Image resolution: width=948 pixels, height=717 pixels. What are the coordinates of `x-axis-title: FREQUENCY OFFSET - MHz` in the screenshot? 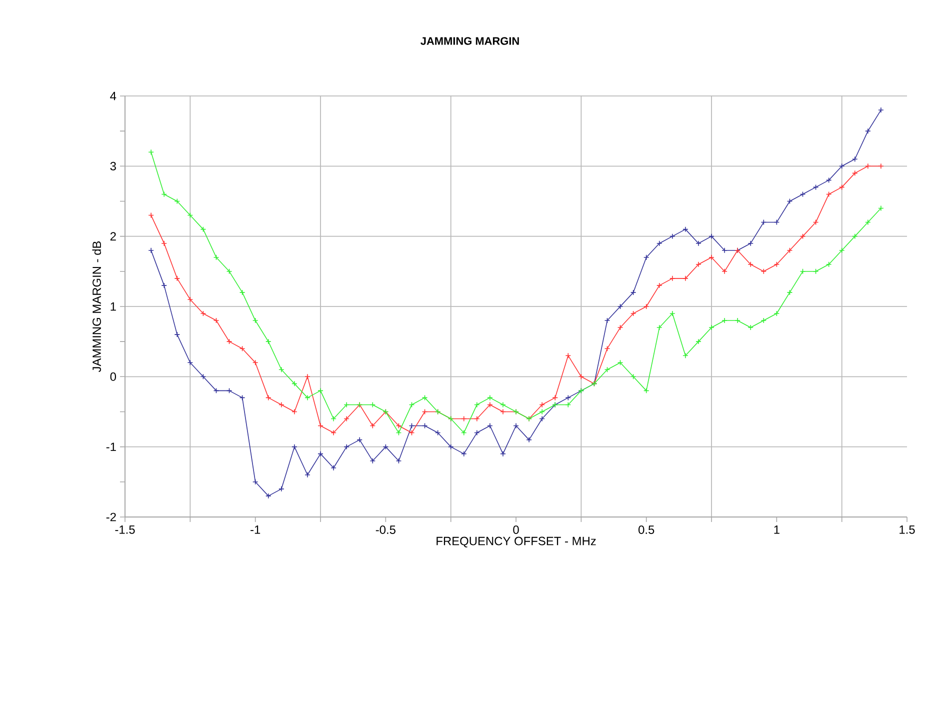 It's located at (516, 542).